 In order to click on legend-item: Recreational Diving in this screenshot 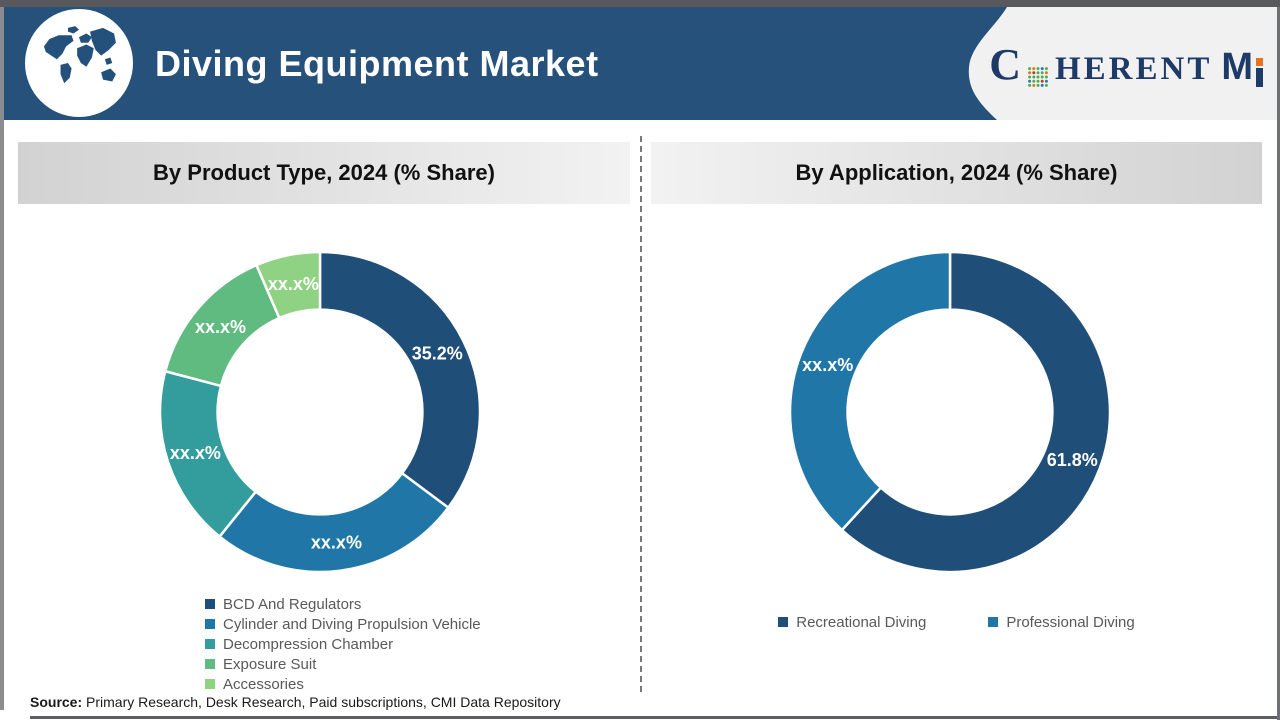, I will do `click(852, 622)`.